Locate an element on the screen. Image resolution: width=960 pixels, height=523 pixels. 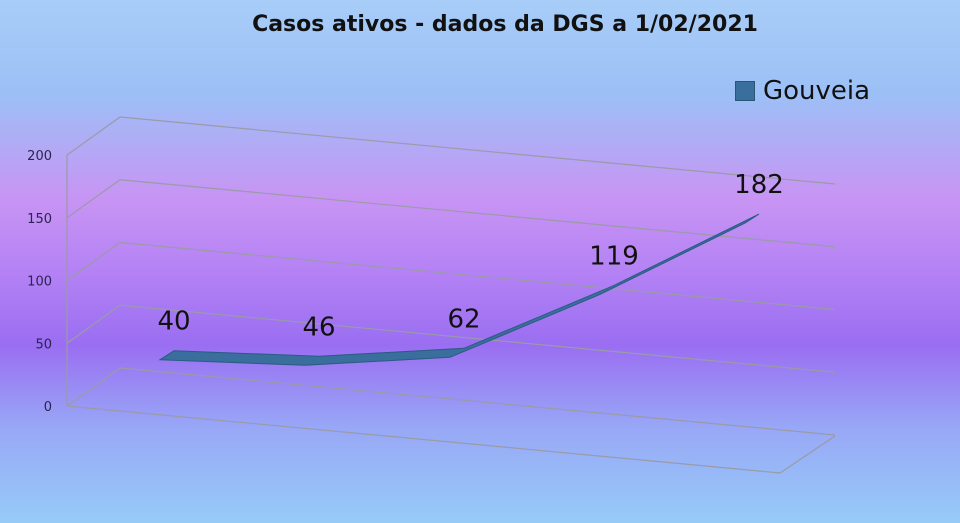
chart-title: Casos ativos - dados da DGS a 1/02/2021 is located at coordinates (505, 24).